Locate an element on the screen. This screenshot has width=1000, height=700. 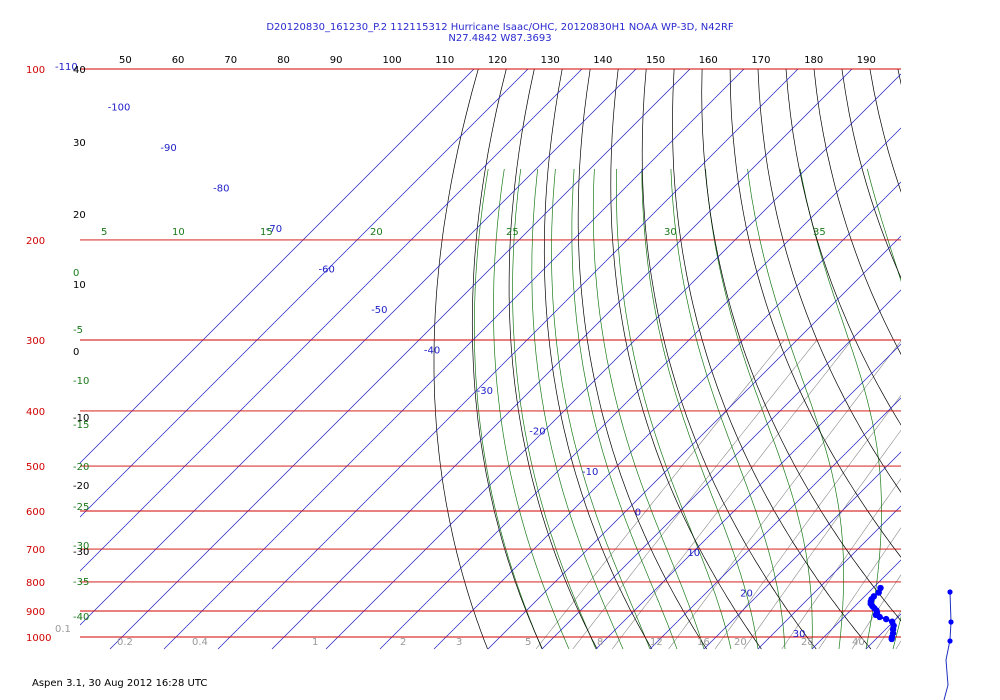
isotherm-label: -70 is located at coordinates (274, 229).